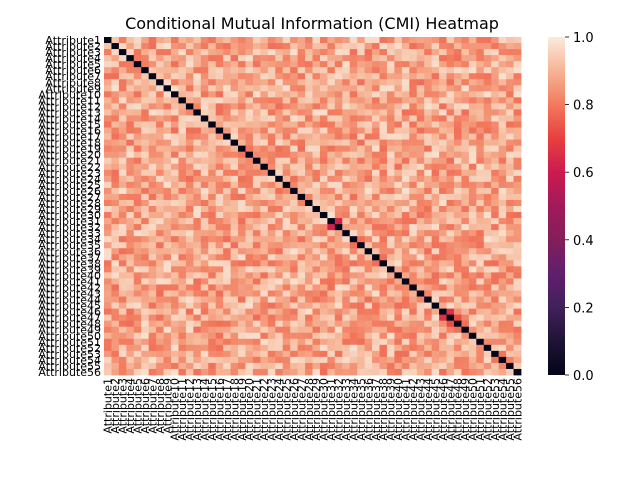 The image size is (640, 480). I want to click on x-tick-label: Attribute48, so click(458, 409).